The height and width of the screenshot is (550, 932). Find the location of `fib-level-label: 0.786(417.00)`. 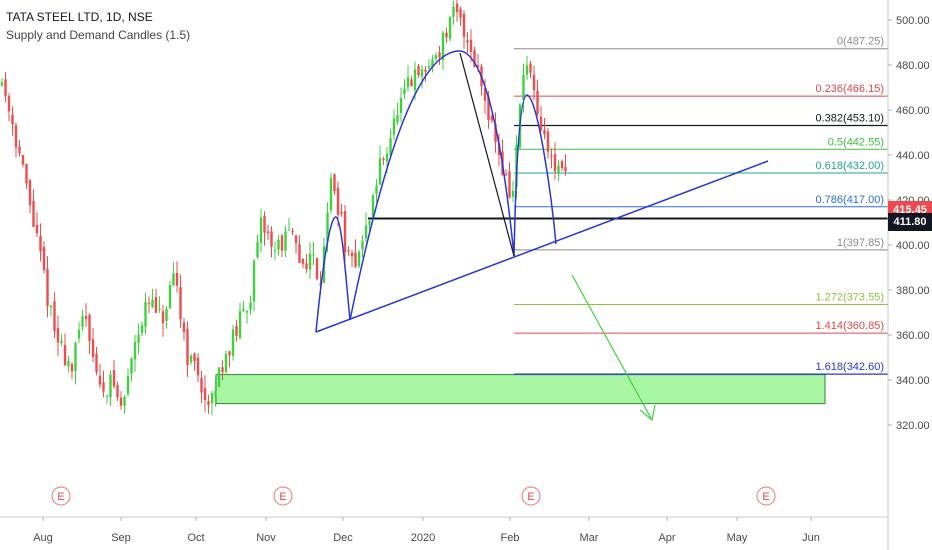

fib-level-label: 0.786(417.00) is located at coordinates (850, 200).